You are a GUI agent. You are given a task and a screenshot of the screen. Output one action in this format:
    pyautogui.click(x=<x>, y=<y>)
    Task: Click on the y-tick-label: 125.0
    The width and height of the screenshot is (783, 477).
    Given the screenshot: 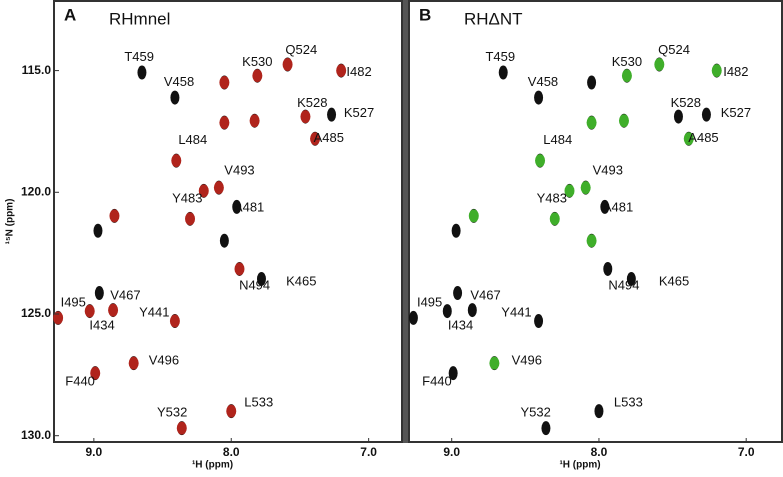 What is the action you would take?
    pyautogui.click(x=36, y=313)
    